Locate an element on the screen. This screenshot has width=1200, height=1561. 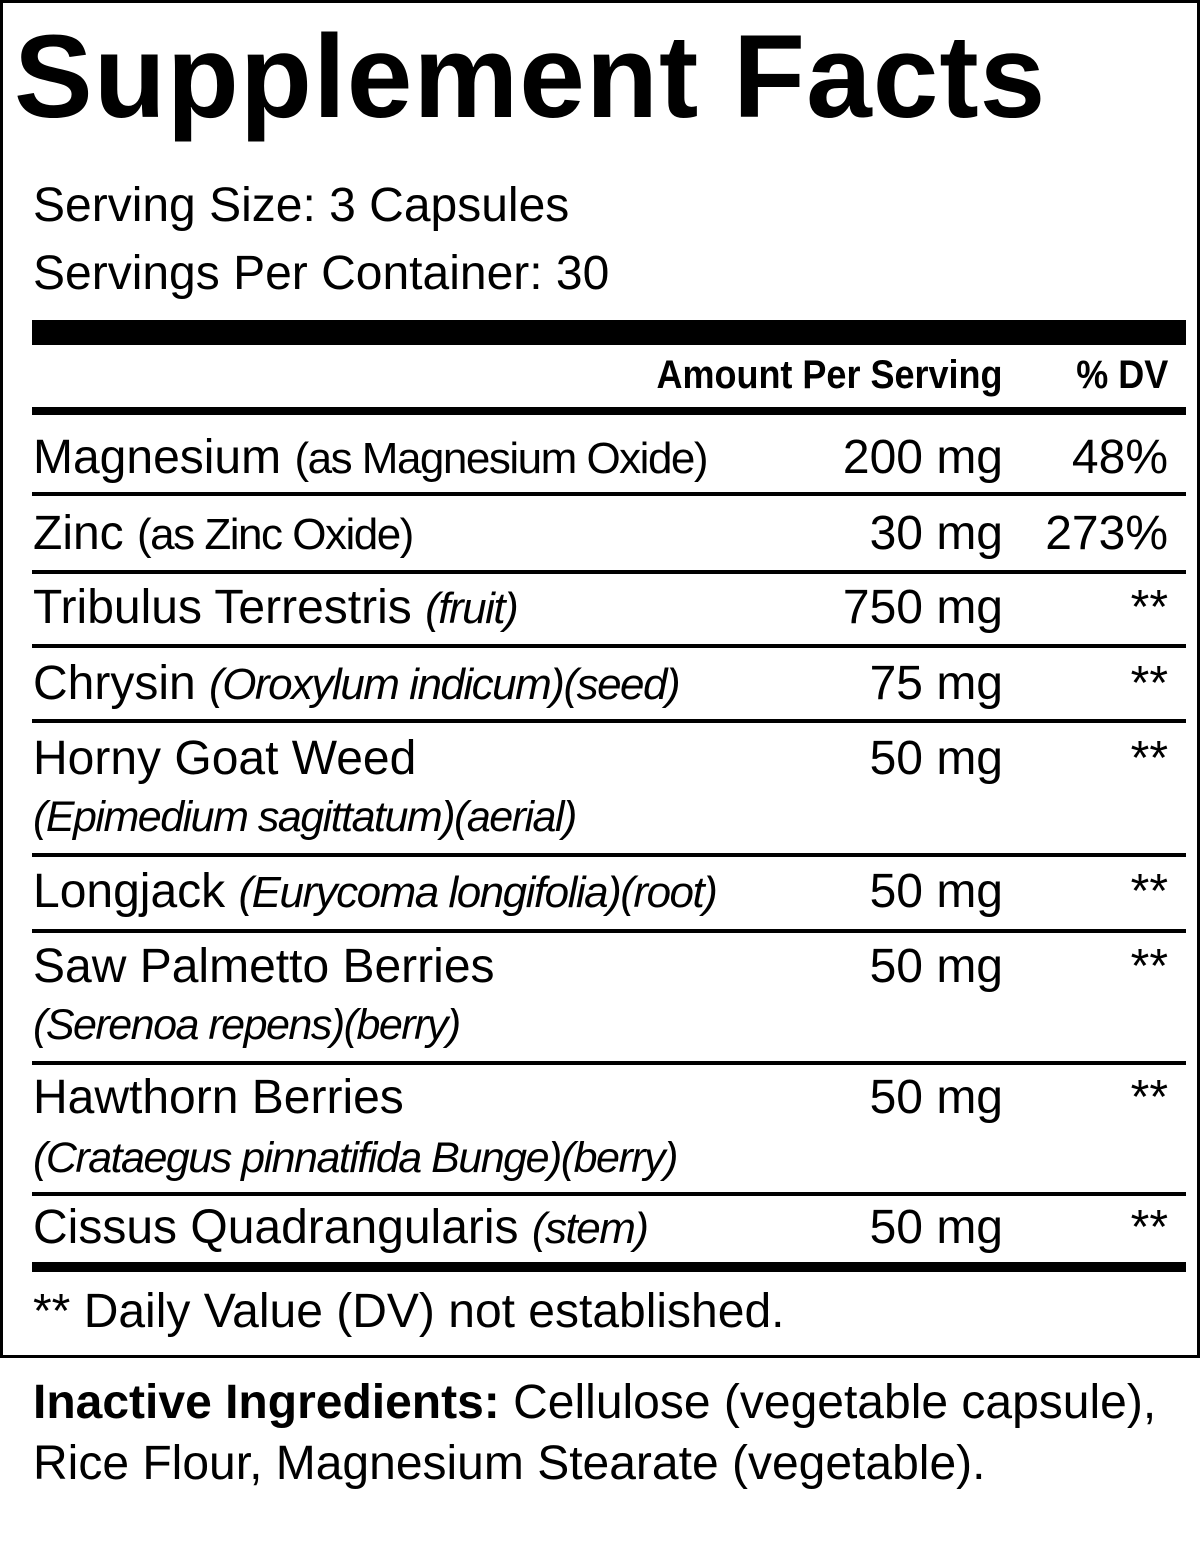
ingredient-amount: 30 mg is located at coordinates (936, 533).